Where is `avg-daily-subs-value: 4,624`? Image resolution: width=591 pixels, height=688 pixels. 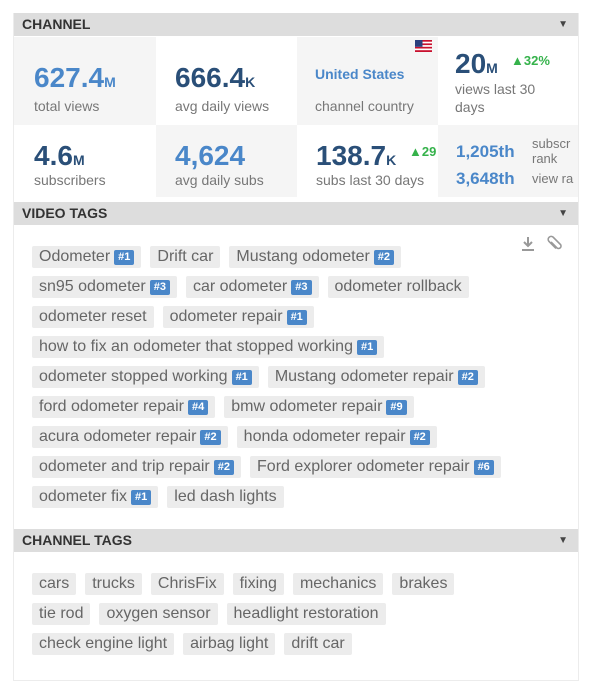 avg-daily-subs-value: 4,624 is located at coordinates (210, 155).